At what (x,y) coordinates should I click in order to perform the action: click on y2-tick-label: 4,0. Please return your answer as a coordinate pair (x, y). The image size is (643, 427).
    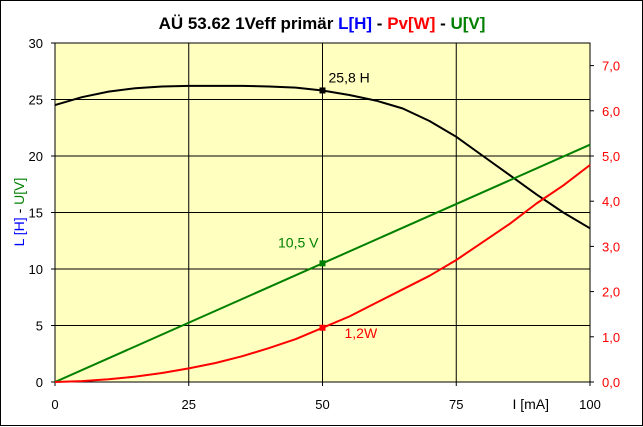
    Looking at the image, I should click on (611, 201).